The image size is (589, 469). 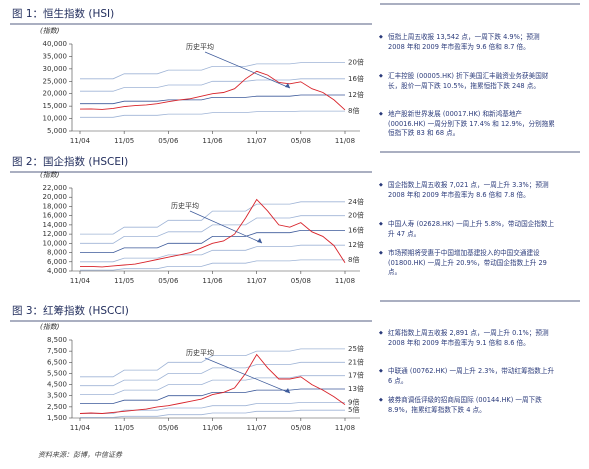 I want to click on y-tick-label: 14,000, so click(x=55, y=225).